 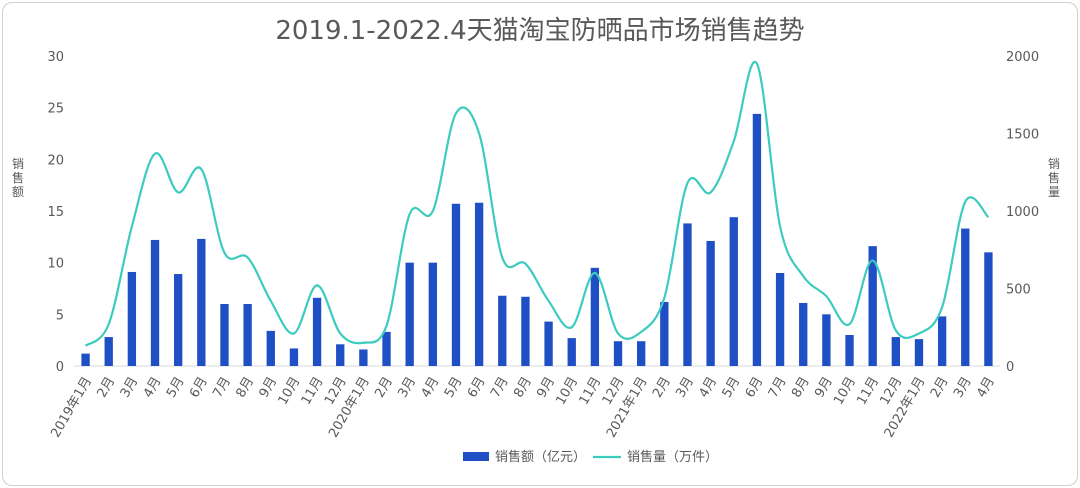 I want to click on y-tick-label: 0, so click(x=60, y=367).